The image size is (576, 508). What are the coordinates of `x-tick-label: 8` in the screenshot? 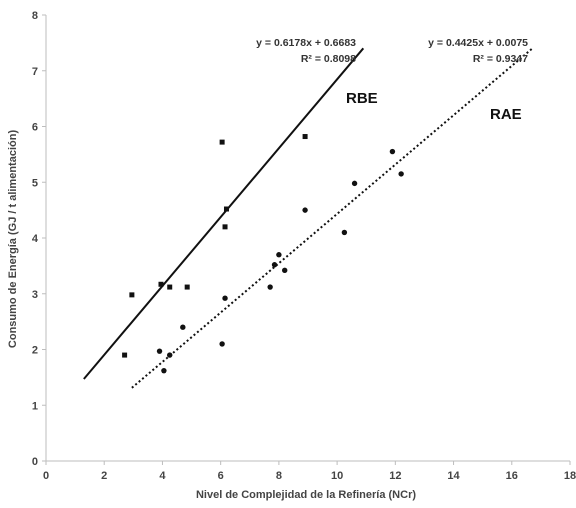 It's located at (279, 476).